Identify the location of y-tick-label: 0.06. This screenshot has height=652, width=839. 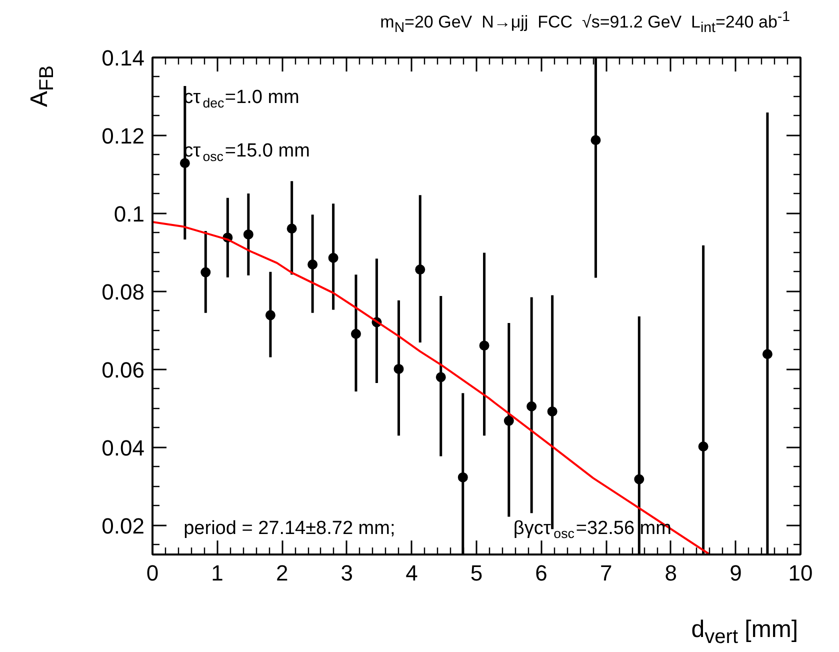
(123, 369).